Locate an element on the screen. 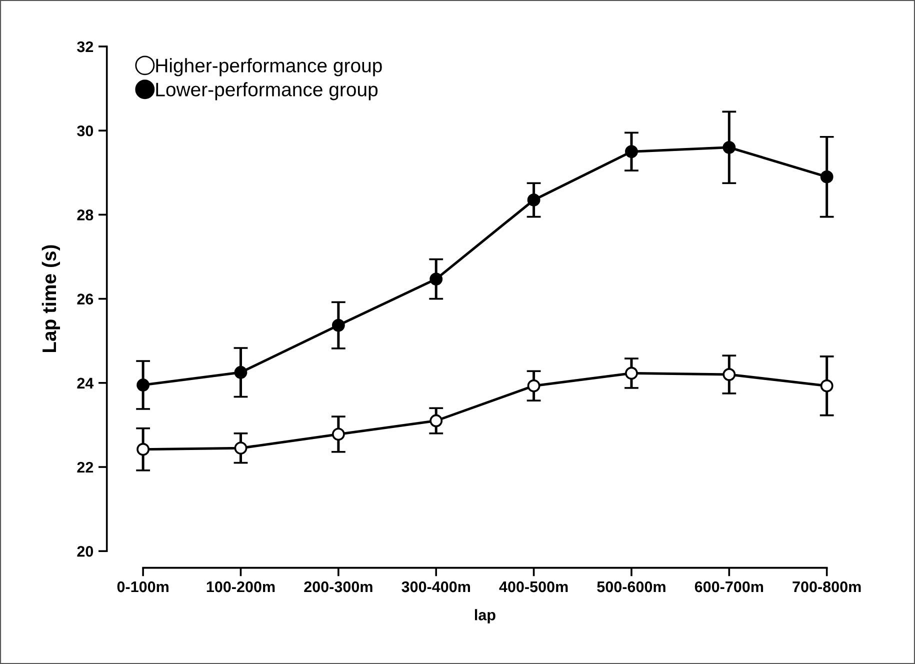  x-tick-label: 400-500m is located at coordinates (533, 586).